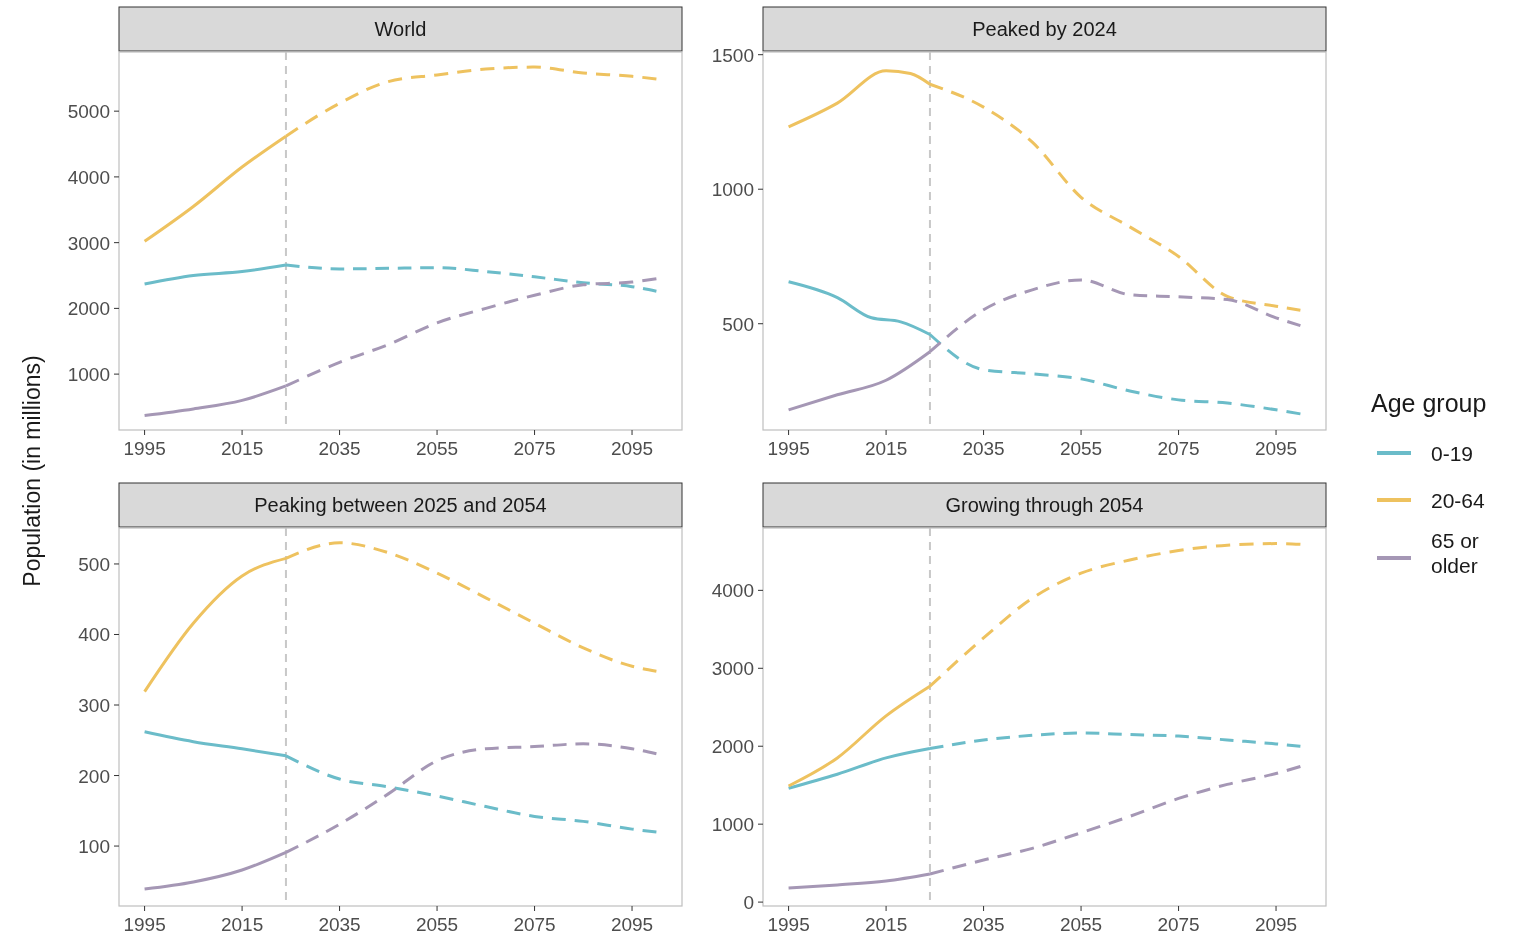 The width and height of the screenshot is (1529, 942). I want to click on y-tick-label: 200, so click(94, 776).